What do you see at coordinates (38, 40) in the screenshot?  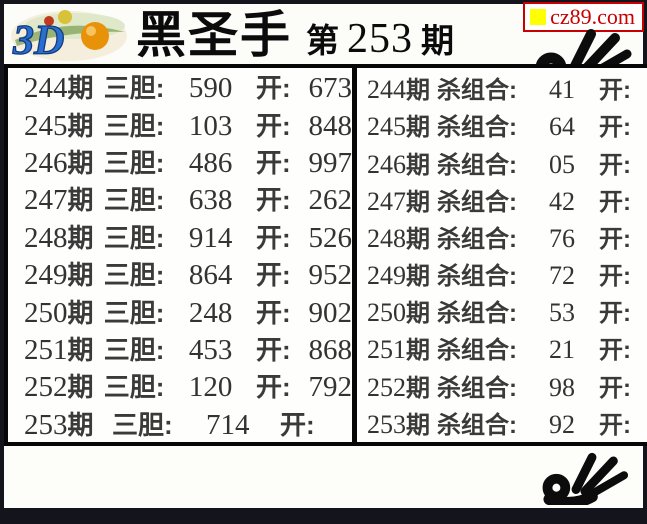 I see `svg-text: 3D` at bounding box center [38, 40].